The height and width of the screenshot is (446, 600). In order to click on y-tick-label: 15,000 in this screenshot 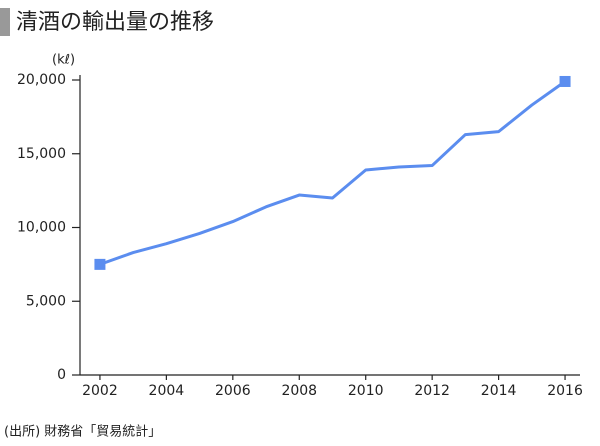, I will do `click(41, 154)`.